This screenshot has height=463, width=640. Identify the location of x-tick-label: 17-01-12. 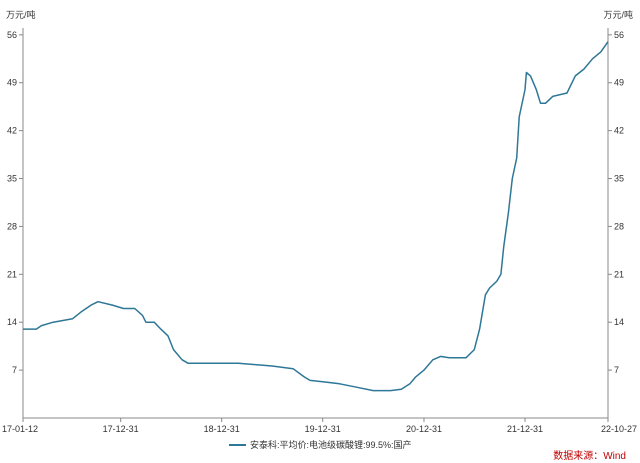
(20, 429).